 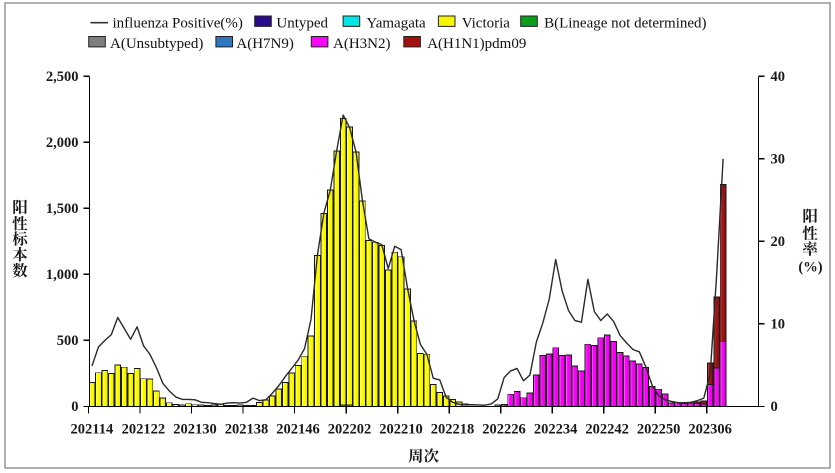 I want to click on svg-text: 2,000, so click(x=62, y=143).